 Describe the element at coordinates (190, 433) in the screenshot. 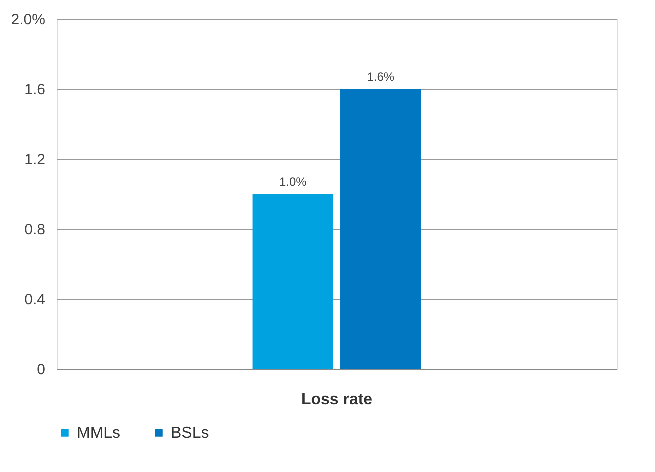

I see `legend-label: BSLs` at that location.